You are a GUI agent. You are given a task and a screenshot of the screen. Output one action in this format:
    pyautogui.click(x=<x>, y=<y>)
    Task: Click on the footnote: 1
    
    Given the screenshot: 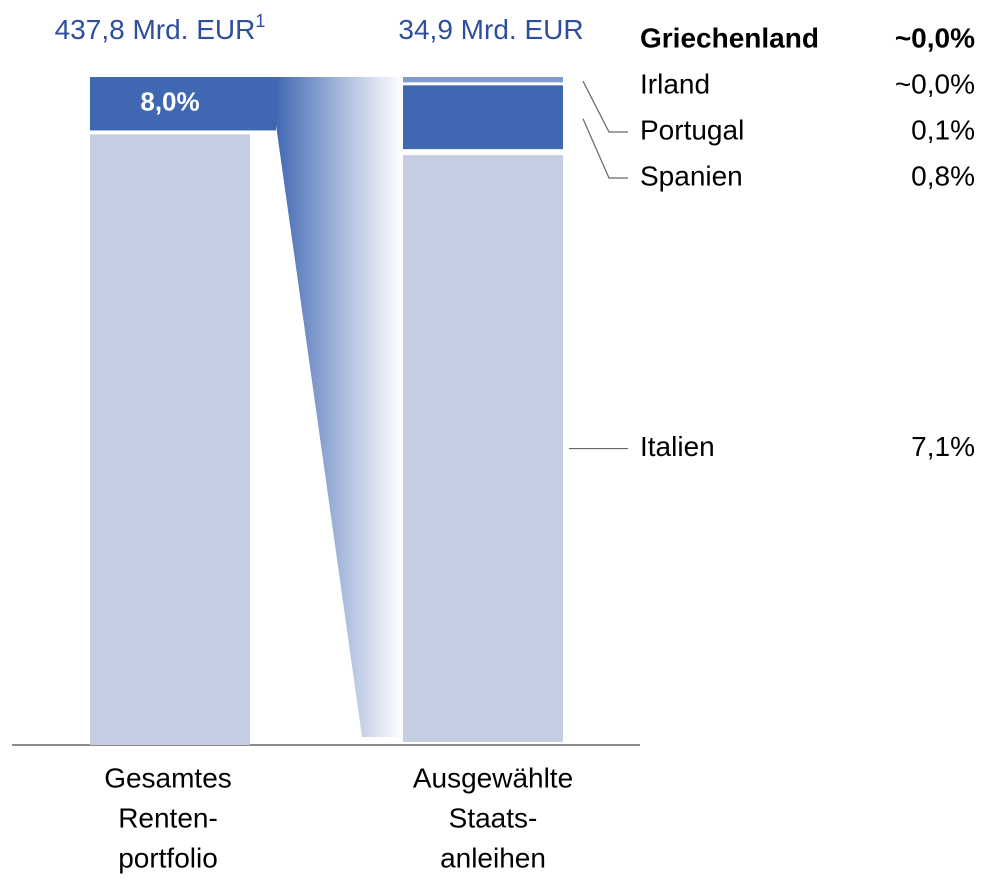 What is the action you would take?
    pyautogui.click(x=260, y=21)
    